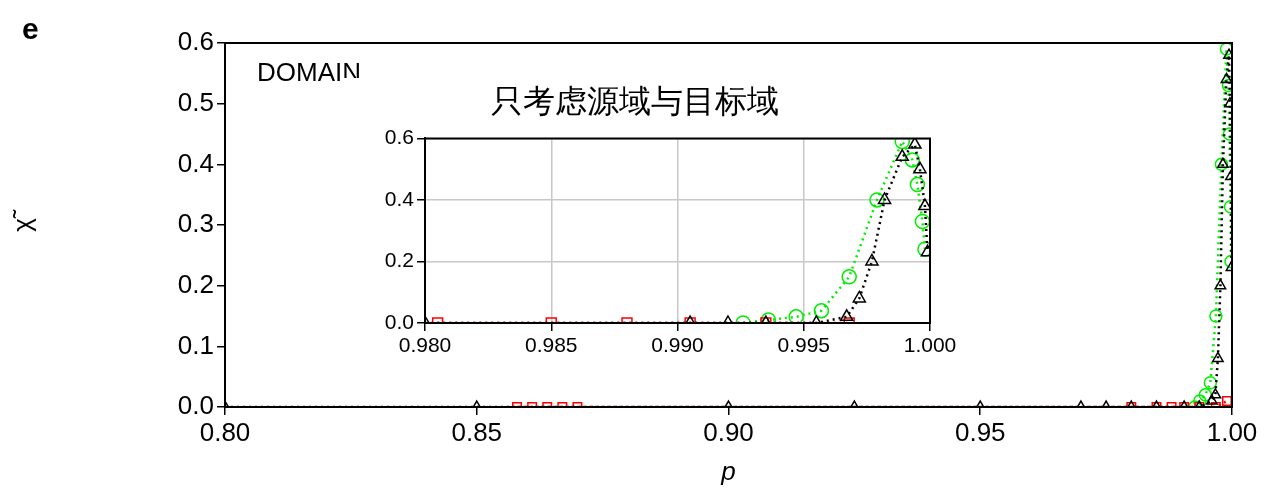 This screenshot has height=497, width=1281. Describe the element at coordinates (551, 345) in the screenshot. I see `x-tick-label: 0.985` at that location.